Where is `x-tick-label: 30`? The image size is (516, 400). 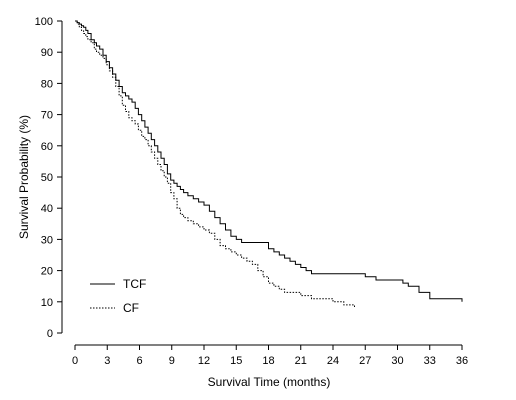 x-tick-label: 30 is located at coordinates (397, 361).